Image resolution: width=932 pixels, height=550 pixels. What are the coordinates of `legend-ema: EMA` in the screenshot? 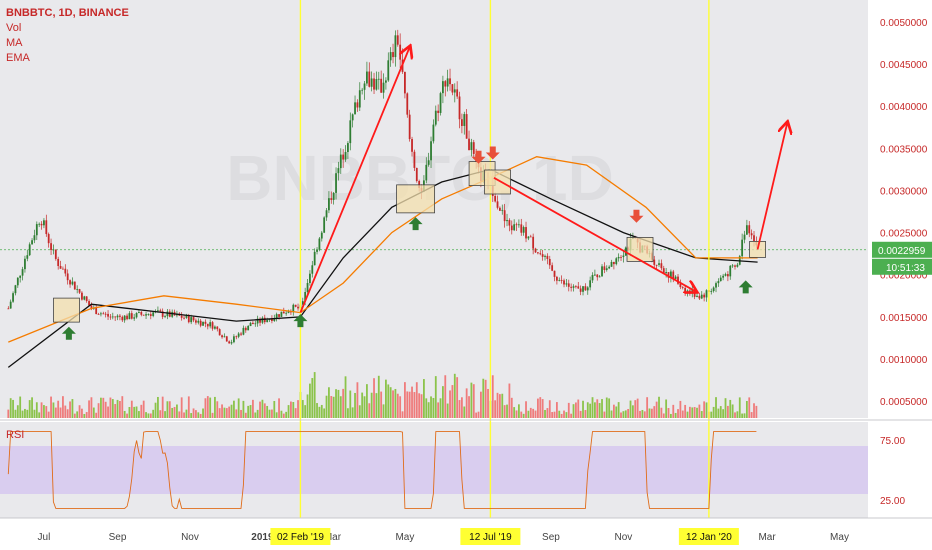 It's located at (67, 58).